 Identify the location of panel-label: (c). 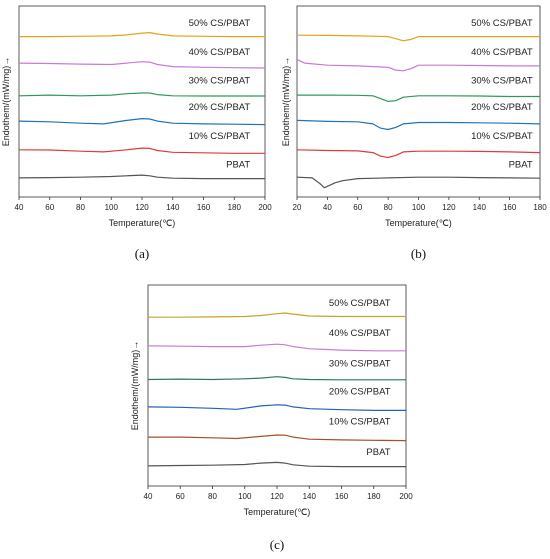
(277, 544).